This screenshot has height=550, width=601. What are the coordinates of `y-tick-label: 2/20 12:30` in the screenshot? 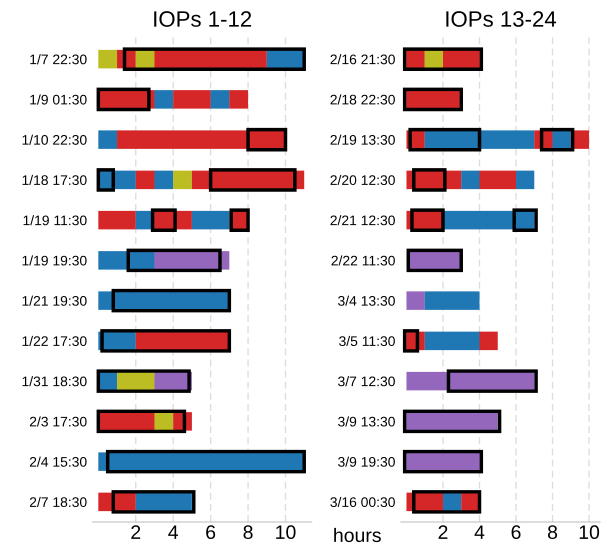 It's located at (362, 180).